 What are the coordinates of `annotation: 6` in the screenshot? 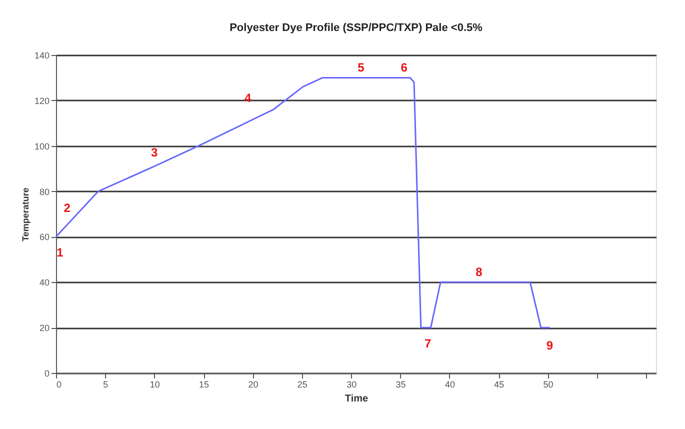 It's located at (404, 67).